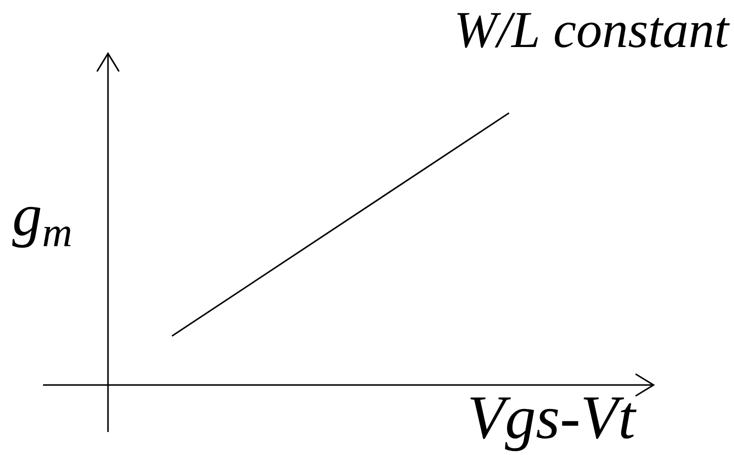  I want to click on text: W/L constant, so click(593, 30).